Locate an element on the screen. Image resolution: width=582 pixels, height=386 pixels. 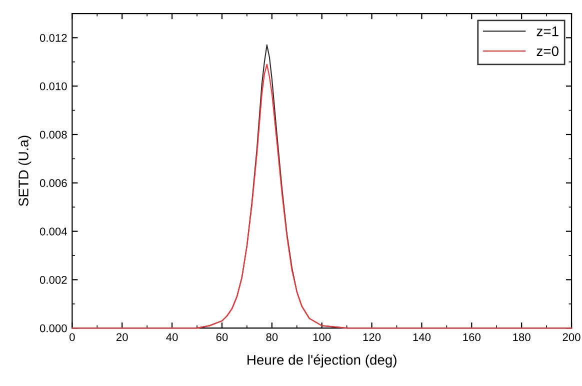
x-axis-title: Heure de l'éjection (deg) is located at coordinates (322, 361).